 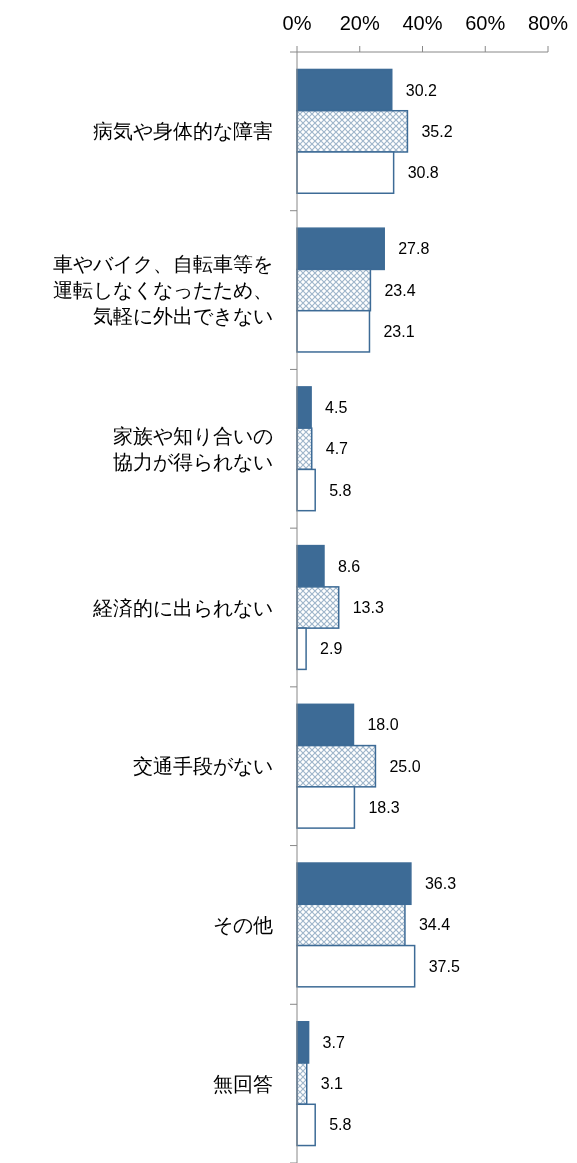 I want to click on y-tick-label: 家族や知り合いの協力が得られない, so click(x=193, y=448).